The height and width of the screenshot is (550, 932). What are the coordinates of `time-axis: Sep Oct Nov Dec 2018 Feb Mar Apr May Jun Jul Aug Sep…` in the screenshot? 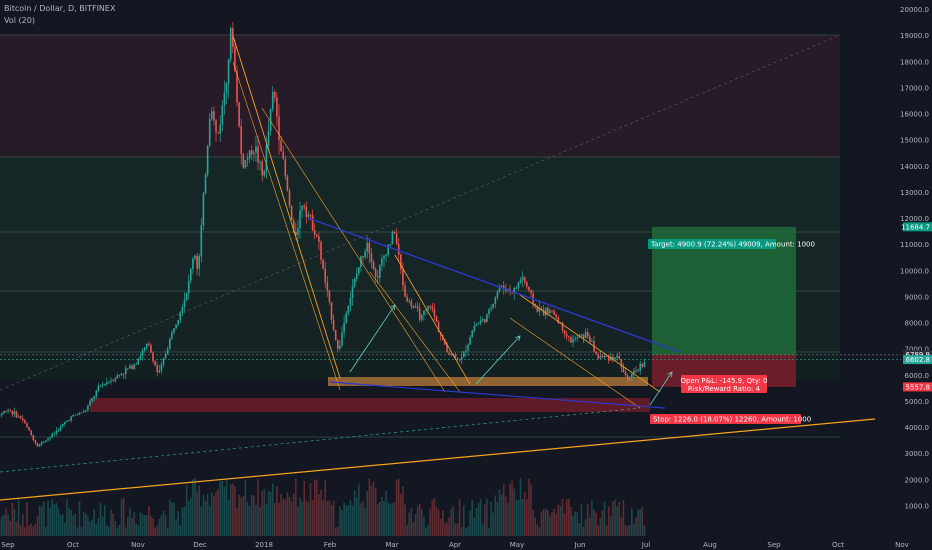 It's located at (466, 544).